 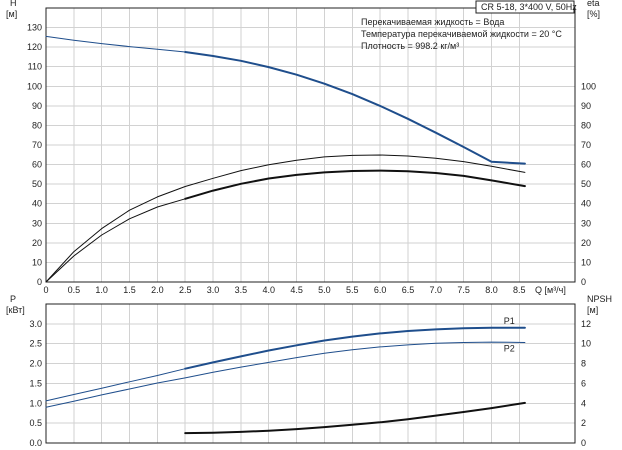 What do you see at coordinates (509, 349) in the screenshot?
I see `series-label-p2: P2` at bounding box center [509, 349].